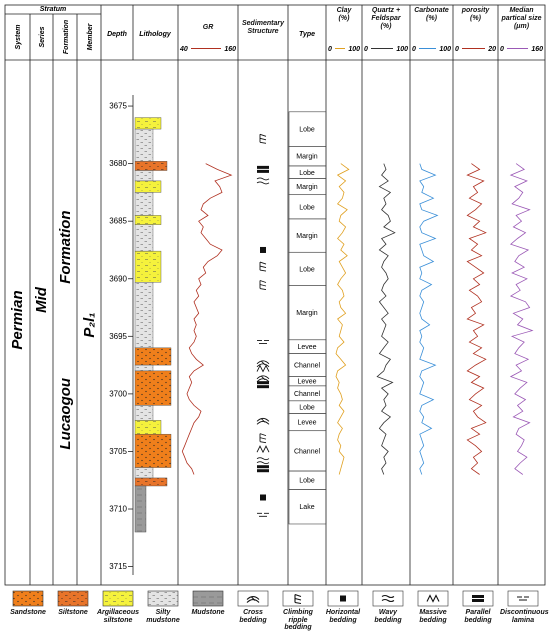  I want to click on system-header: System, so click(18, 37).